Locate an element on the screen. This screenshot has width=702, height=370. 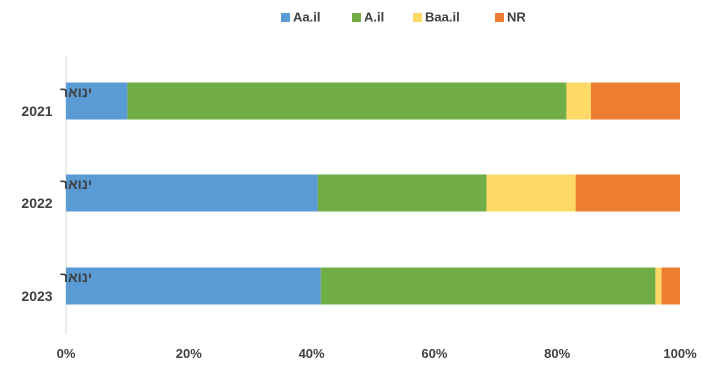
x-tick-label: 80% is located at coordinates (557, 353).